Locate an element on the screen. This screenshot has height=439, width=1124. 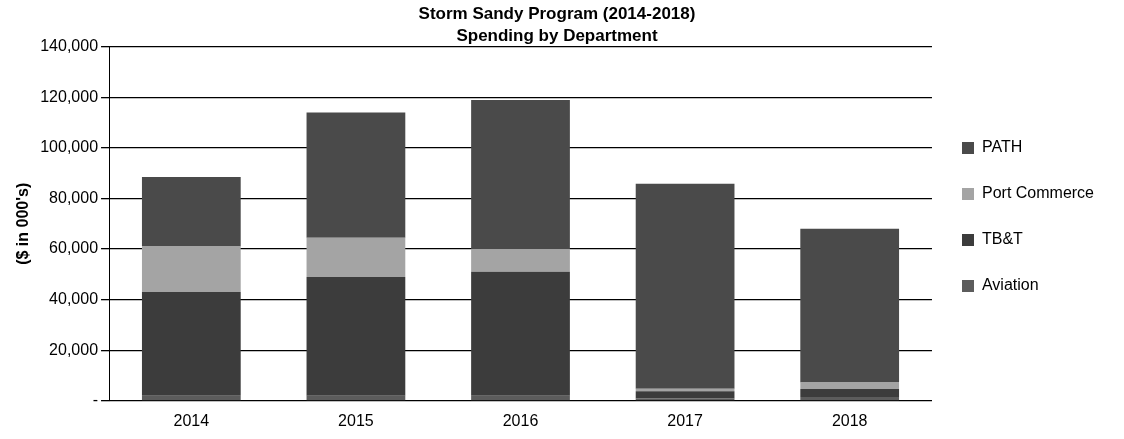
x-tick-label: 2018 is located at coordinates (849, 420).